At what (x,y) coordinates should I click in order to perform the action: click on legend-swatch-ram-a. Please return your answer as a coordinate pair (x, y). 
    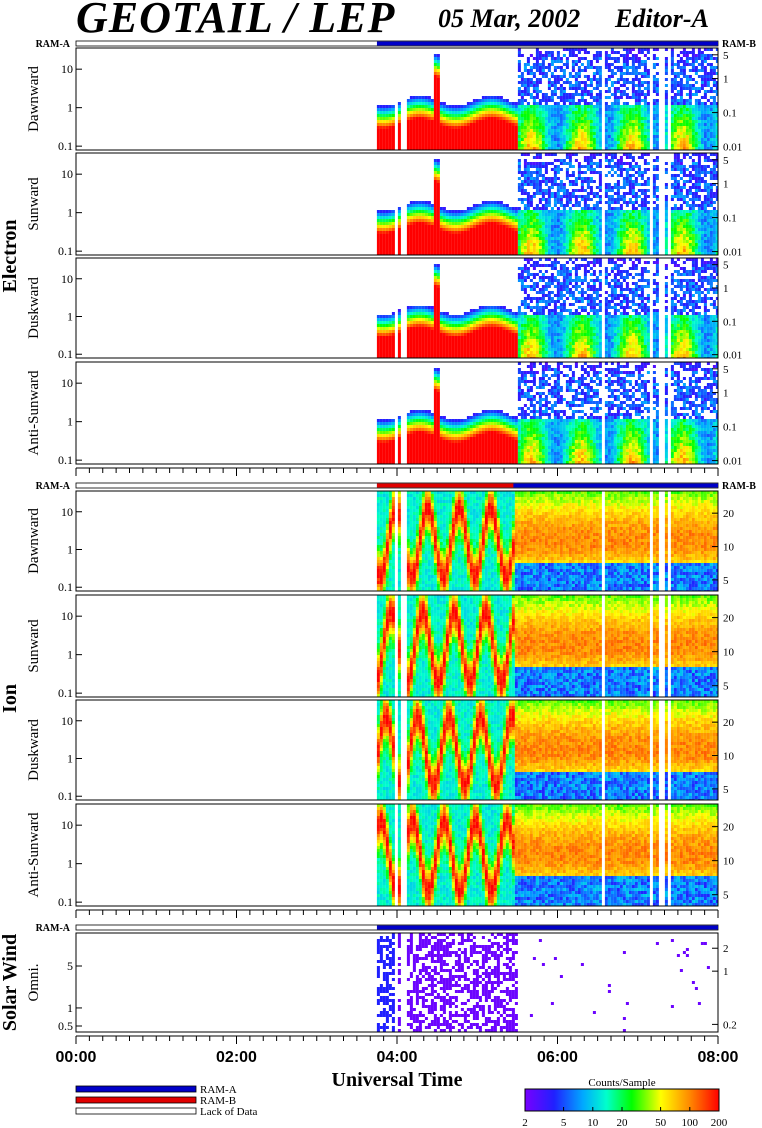
    Looking at the image, I should click on (136, 1089).